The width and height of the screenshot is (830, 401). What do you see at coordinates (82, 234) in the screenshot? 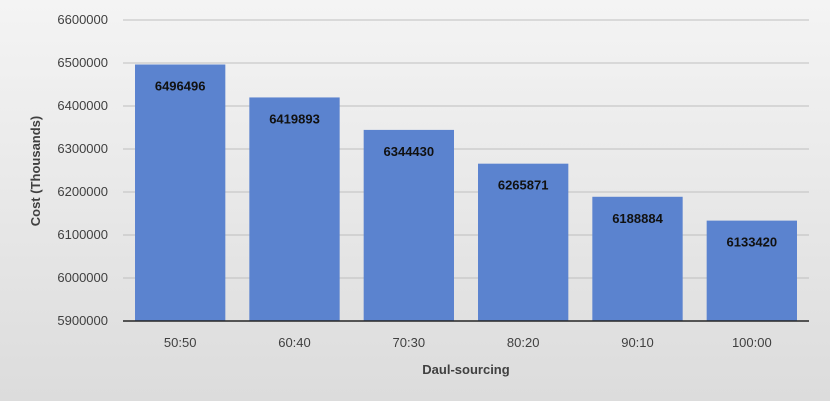
I see `y-tick-label: 6100000` at bounding box center [82, 234].